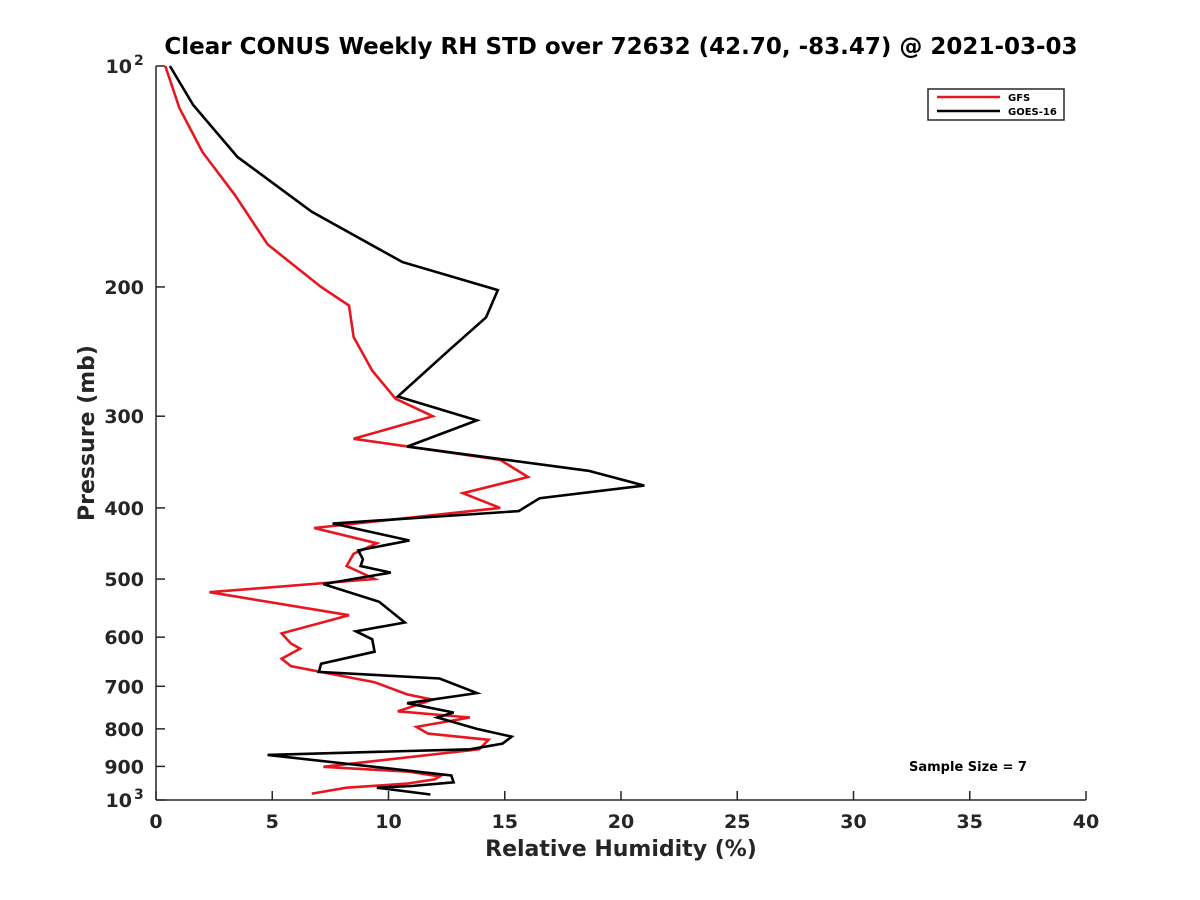  I want to click on x-tick-label: 15, so click(505, 822).